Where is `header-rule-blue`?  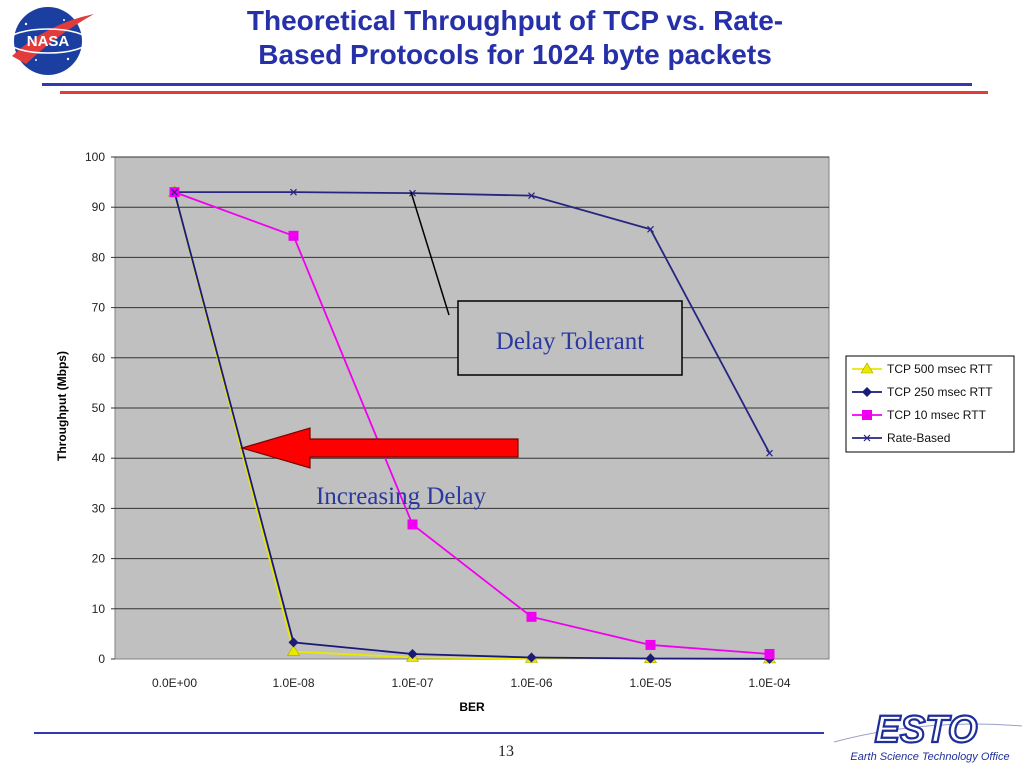 header-rule-blue is located at coordinates (507, 84).